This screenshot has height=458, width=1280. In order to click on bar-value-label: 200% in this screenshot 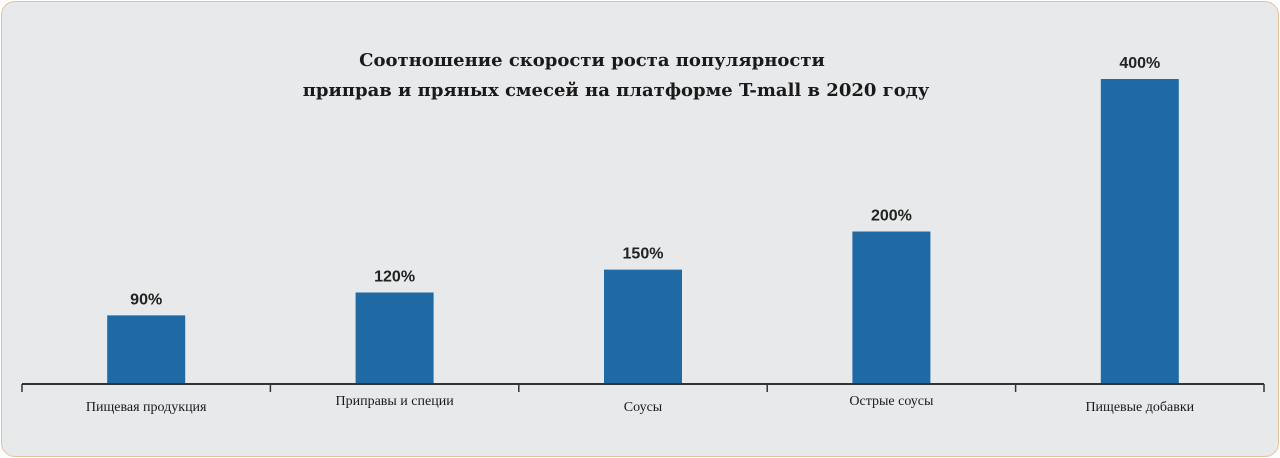, I will do `click(891, 216)`.